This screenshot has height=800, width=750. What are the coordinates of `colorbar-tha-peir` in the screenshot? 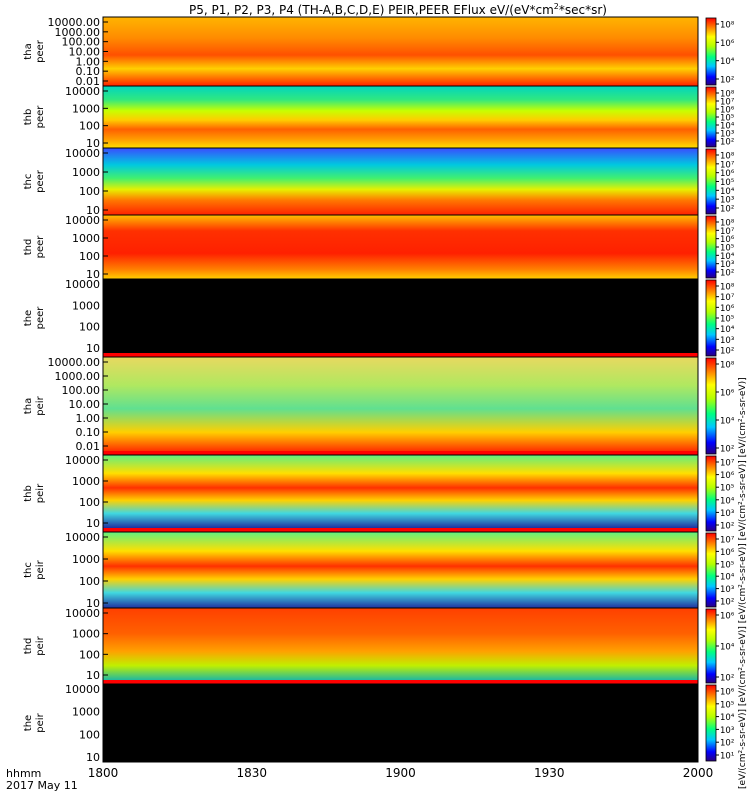 It's located at (711, 406).